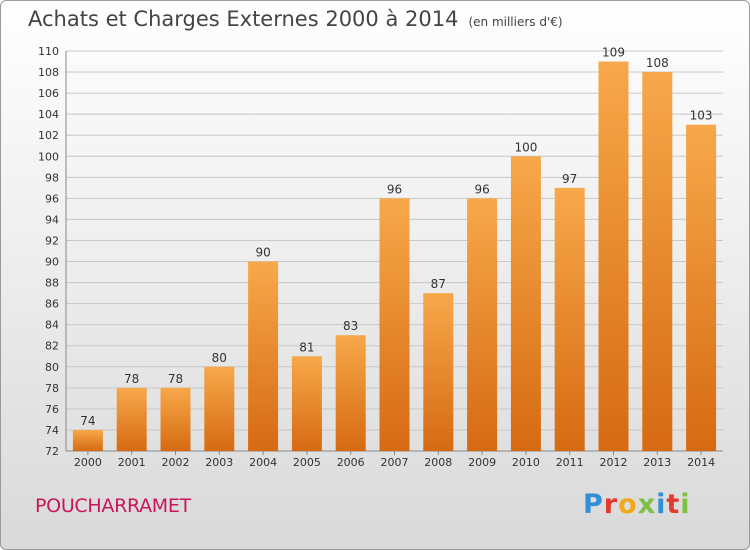 The height and width of the screenshot is (550, 750). What do you see at coordinates (351, 462) in the screenshot?
I see `x-tick-label-2006: 2006` at bounding box center [351, 462].